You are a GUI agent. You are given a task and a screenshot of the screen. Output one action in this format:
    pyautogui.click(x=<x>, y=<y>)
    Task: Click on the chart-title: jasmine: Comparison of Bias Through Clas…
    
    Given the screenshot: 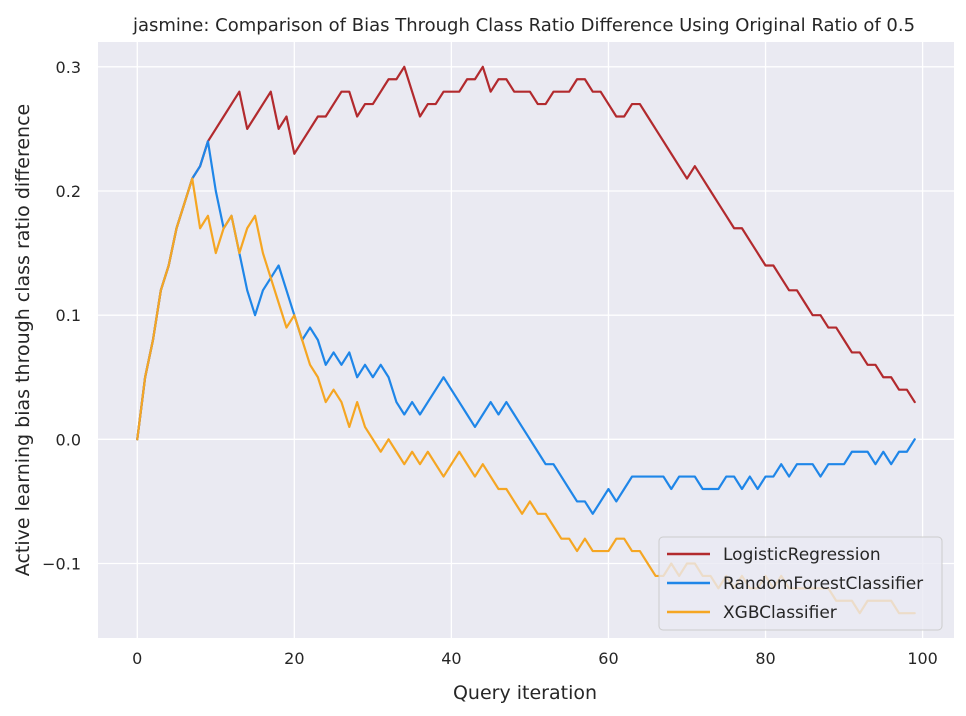 What is the action you would take?
    pyautogui.click(x=523, y=25)
    